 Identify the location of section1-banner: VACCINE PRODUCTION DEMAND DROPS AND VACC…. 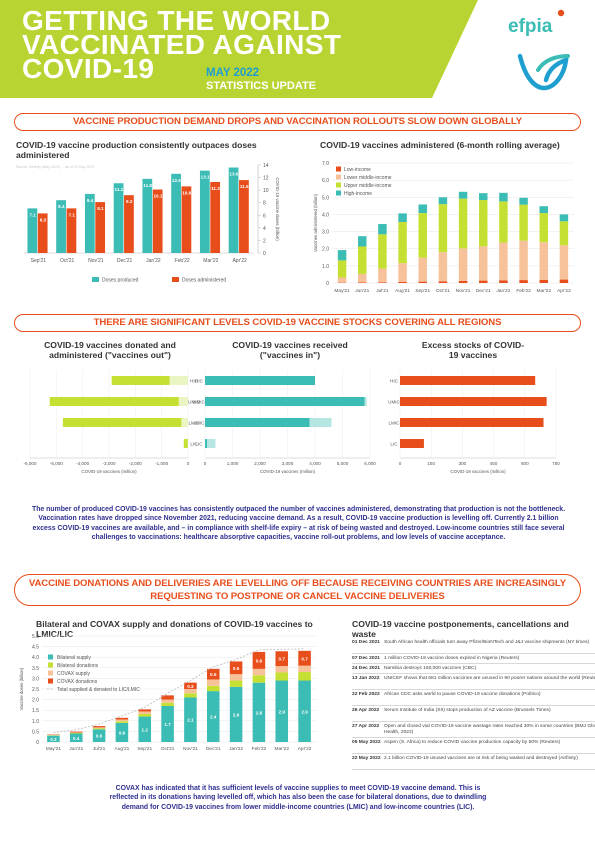
(297, 122).